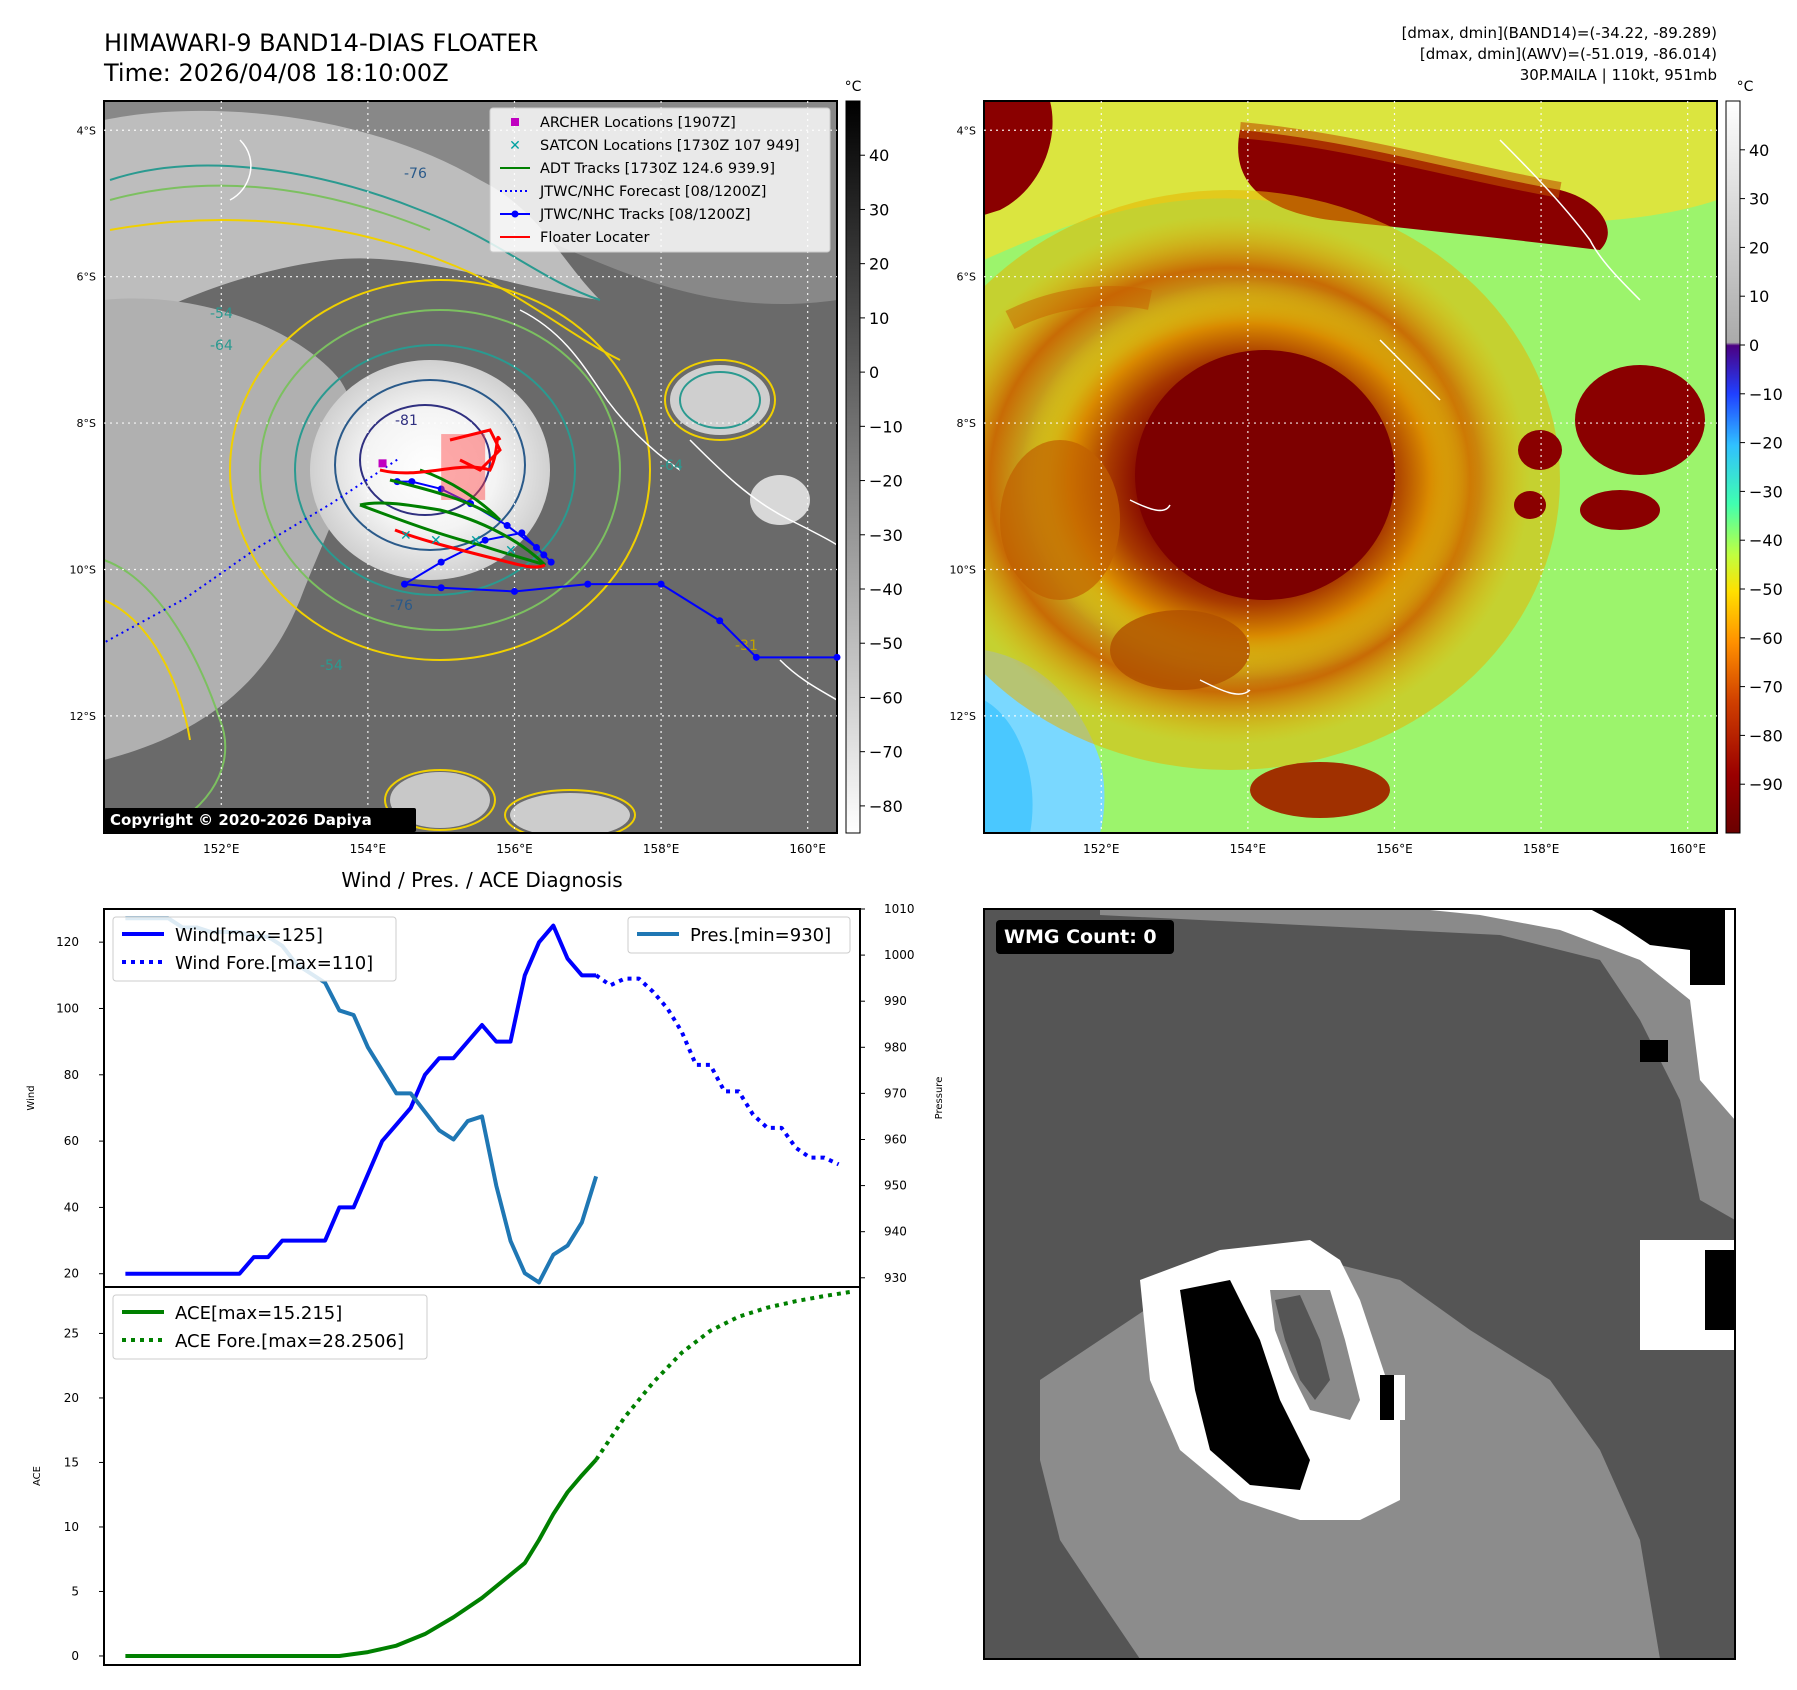 Image resolution: width=1797 pixels, height=1690 pixels. Describe the element at coordinates (1080, 937) in the screenshot. I see `wmg-count-label: WMG Count: 0` at that location.